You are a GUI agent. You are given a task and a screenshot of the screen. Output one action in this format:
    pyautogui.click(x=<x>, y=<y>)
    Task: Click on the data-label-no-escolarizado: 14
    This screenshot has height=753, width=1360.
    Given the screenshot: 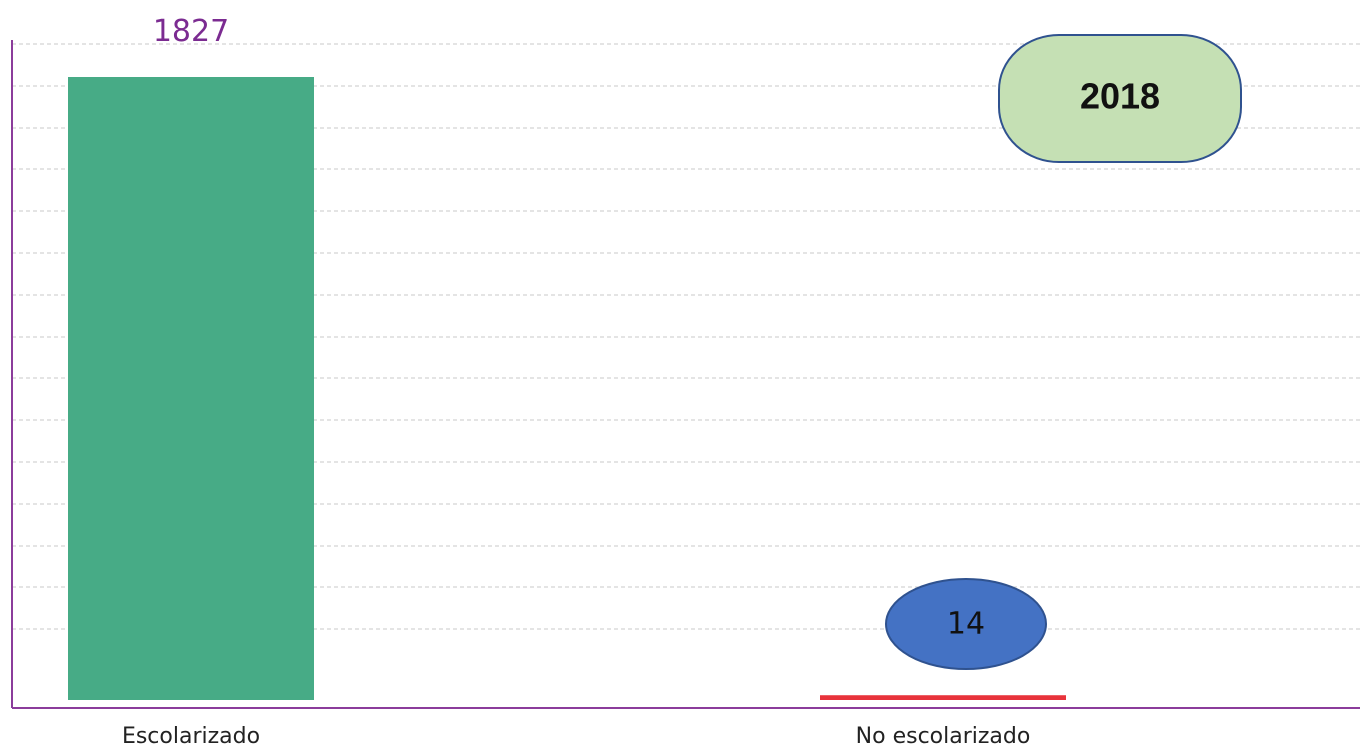 What is the action you would take?
    pyautogui.click(x=966, y=624)
    